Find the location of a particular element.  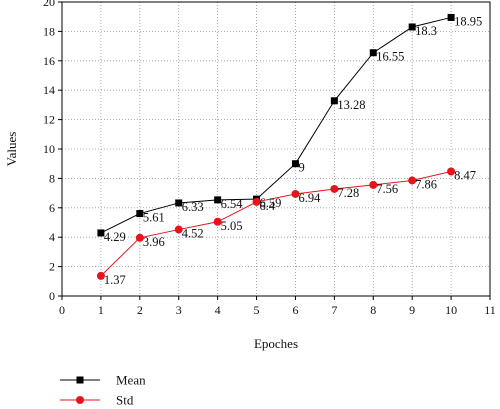

x-tick-label: 5 is located at coordinates (257, 310).